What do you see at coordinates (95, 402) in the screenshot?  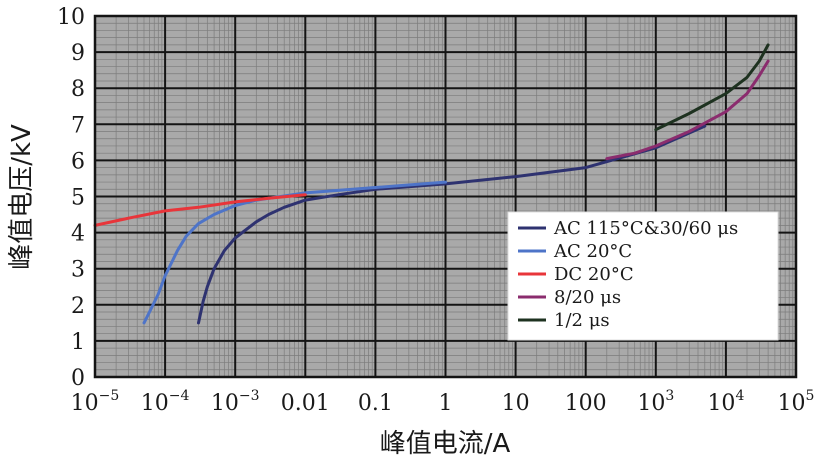 I see `x-tick-label: 10⁻⁵` at bounding box center [95, 402].